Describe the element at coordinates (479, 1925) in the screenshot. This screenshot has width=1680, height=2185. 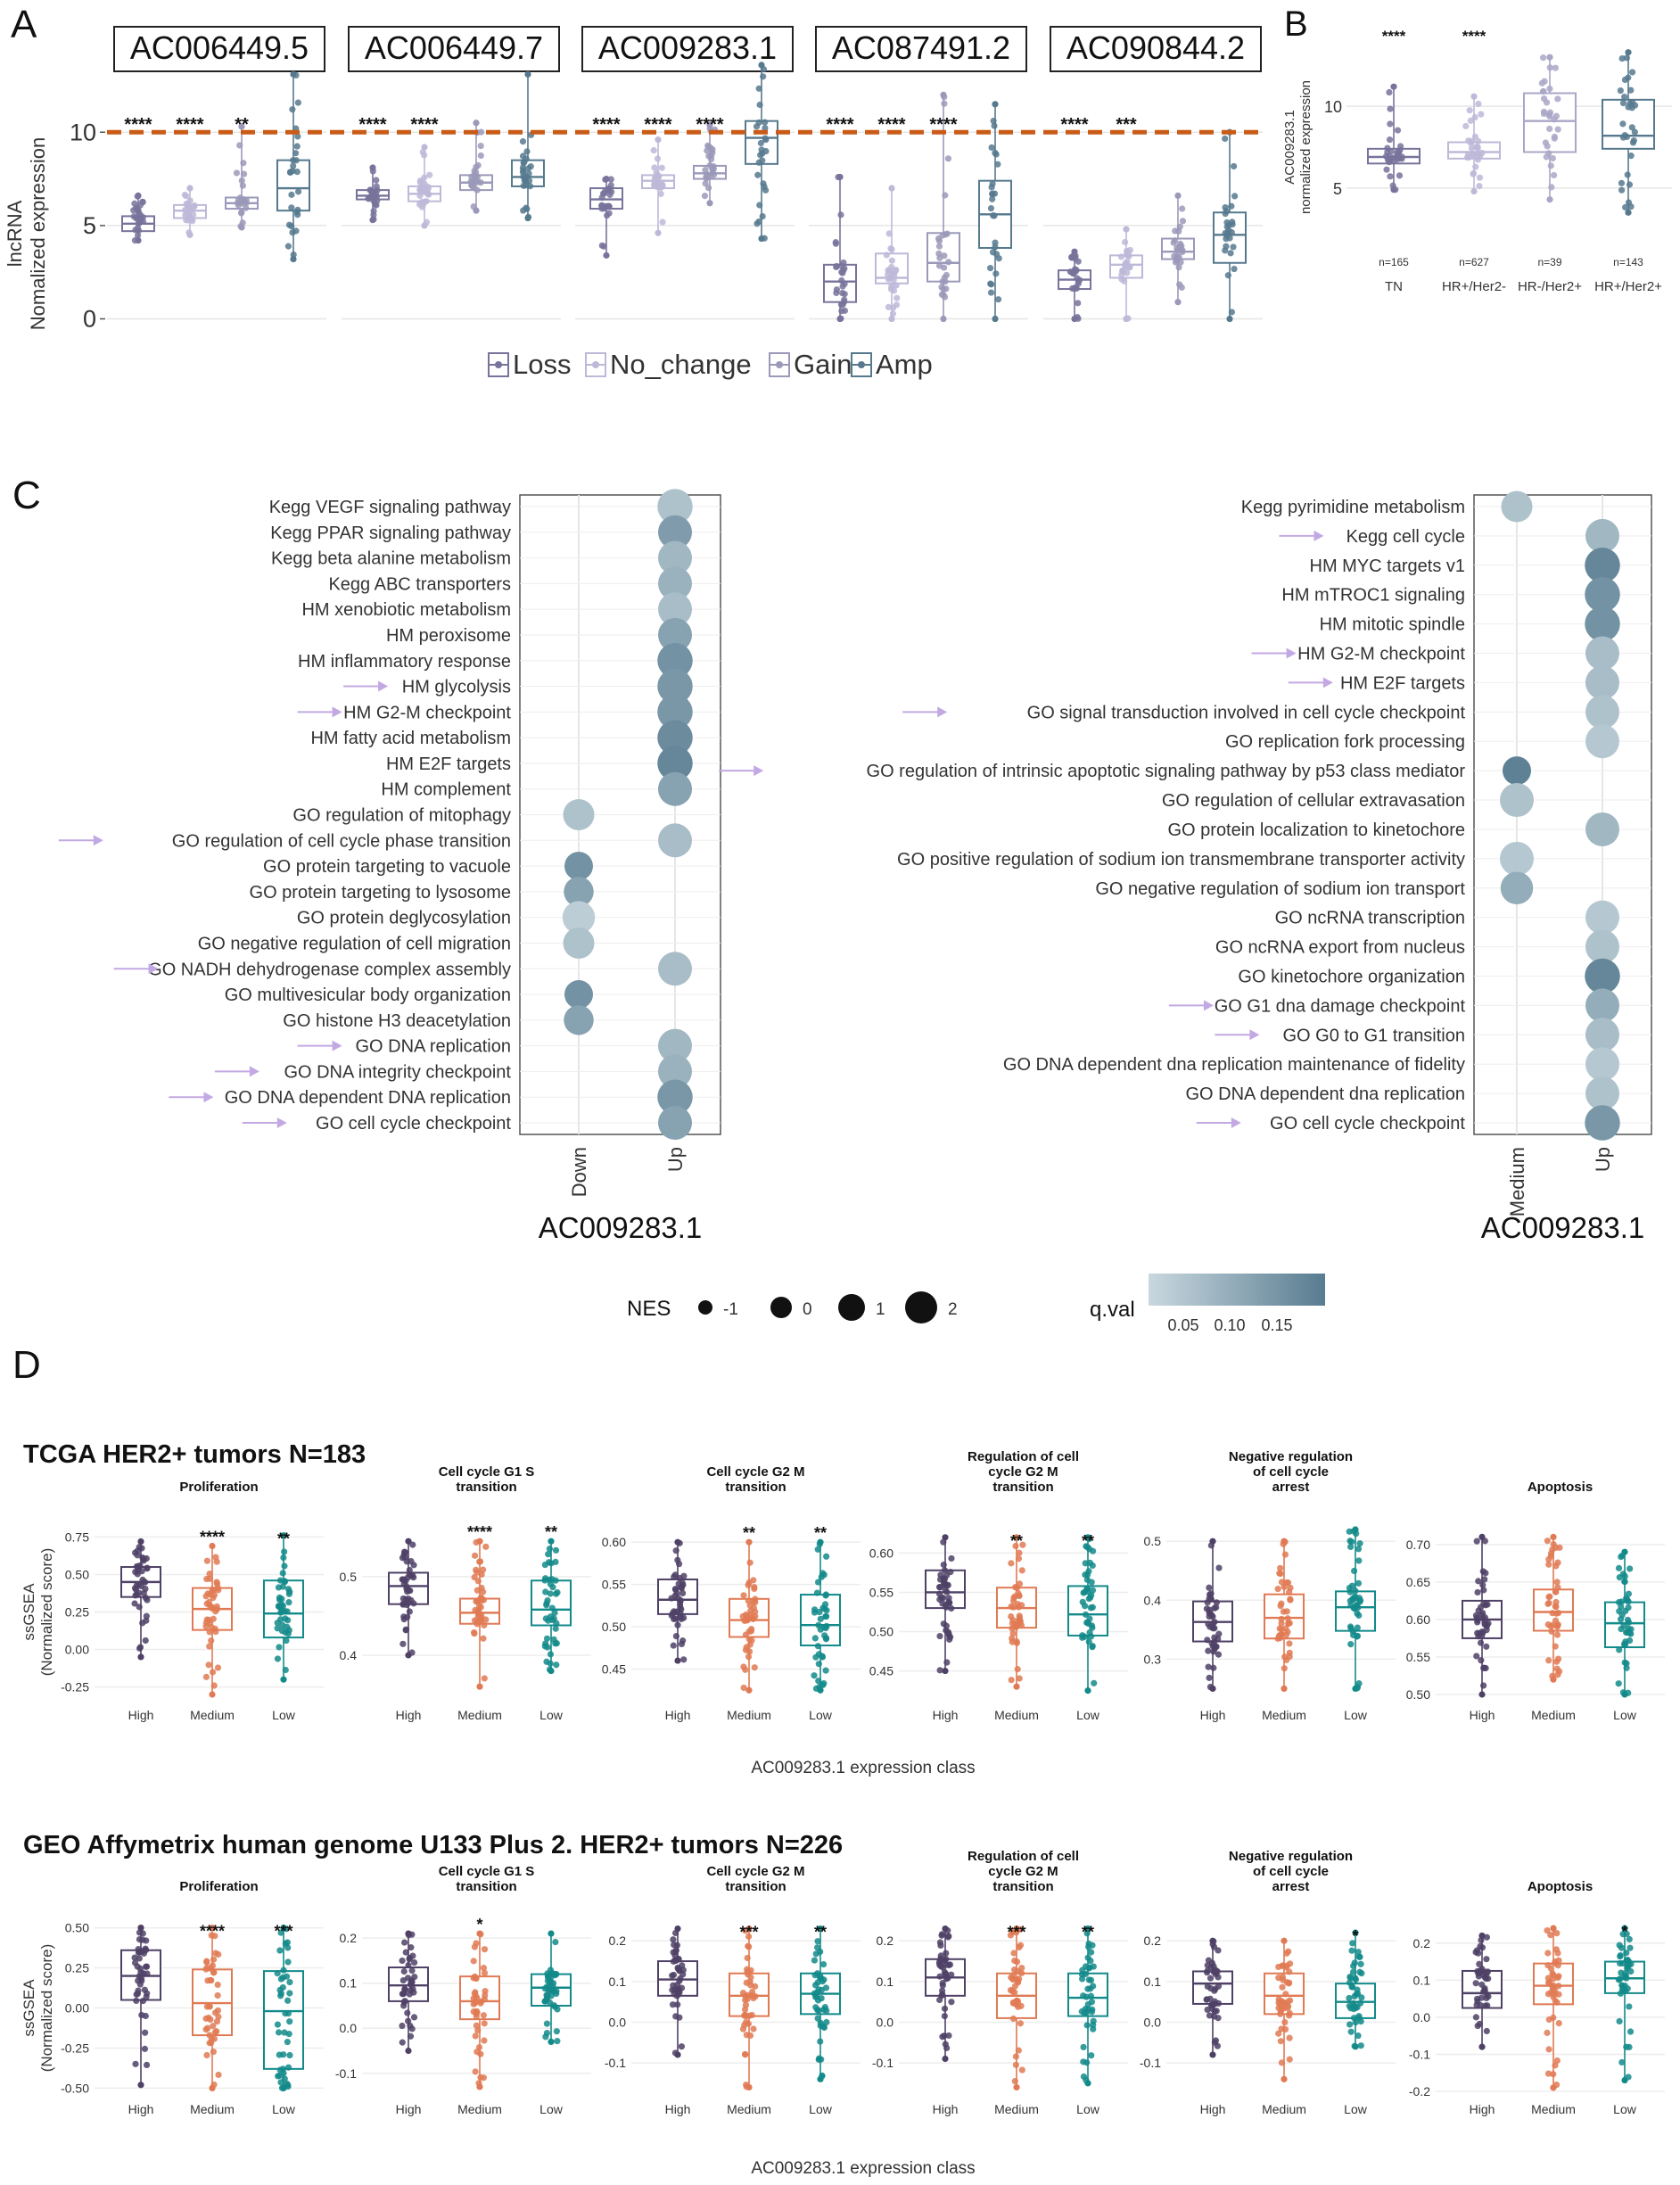
I see `significance-stars: *` at that location.